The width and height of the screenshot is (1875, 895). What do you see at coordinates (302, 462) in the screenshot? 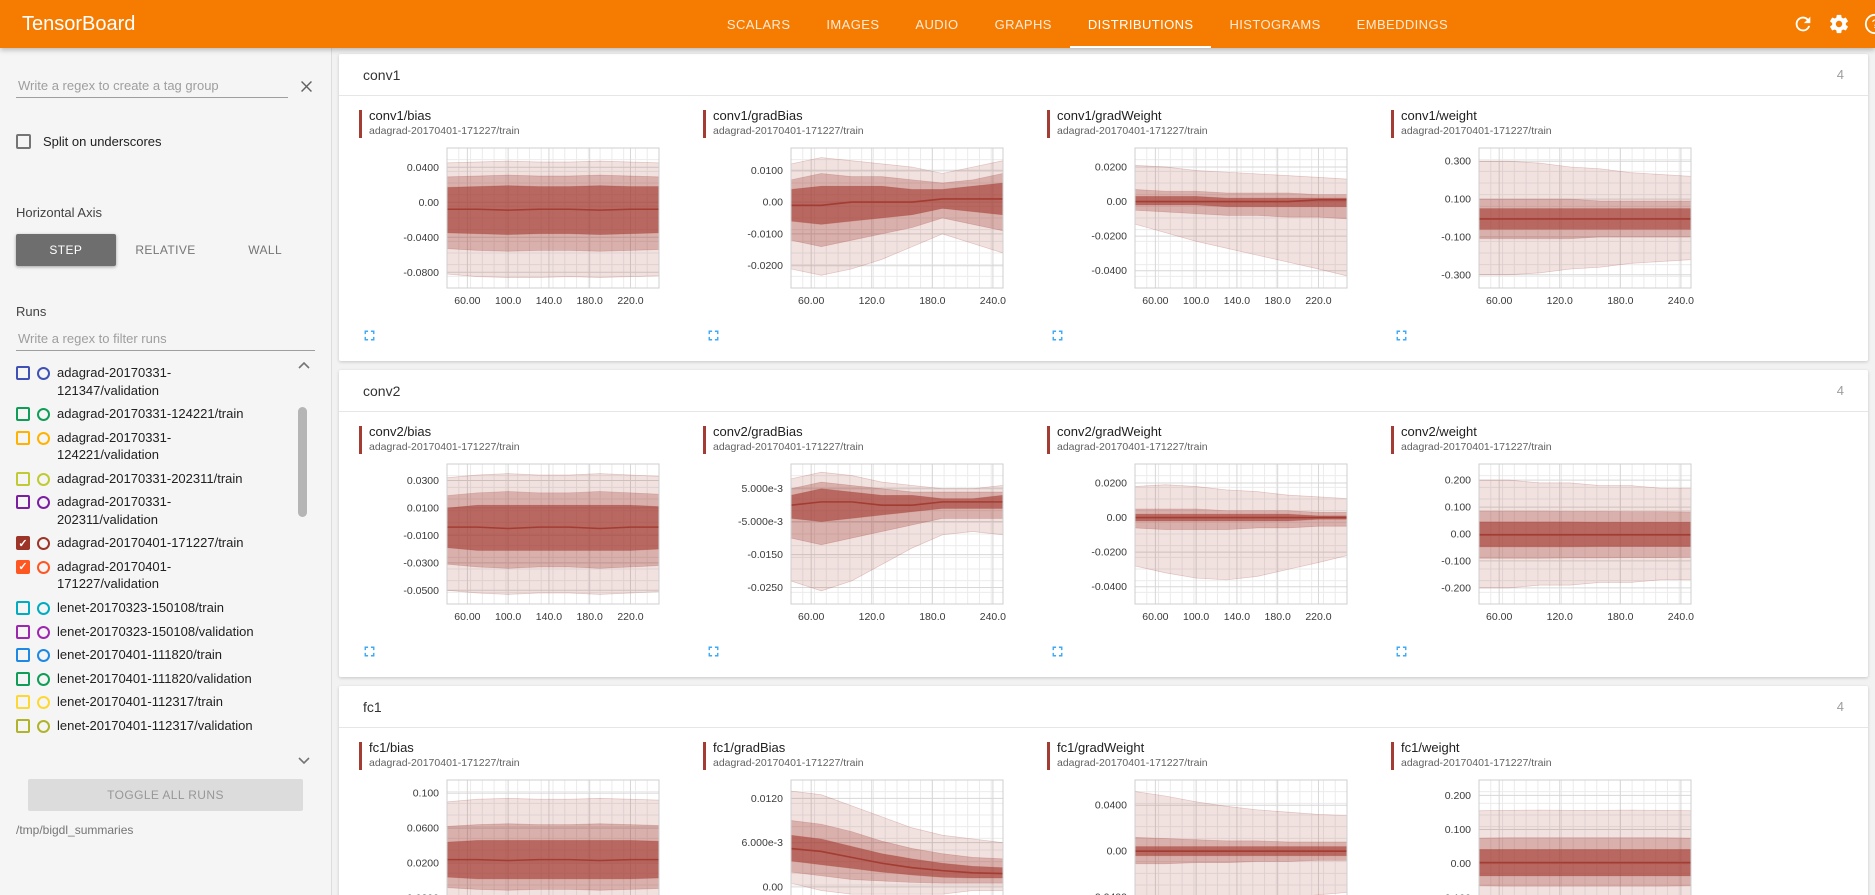
I see `runs-scrollbar-thumb` at bounding box center [302, 462].